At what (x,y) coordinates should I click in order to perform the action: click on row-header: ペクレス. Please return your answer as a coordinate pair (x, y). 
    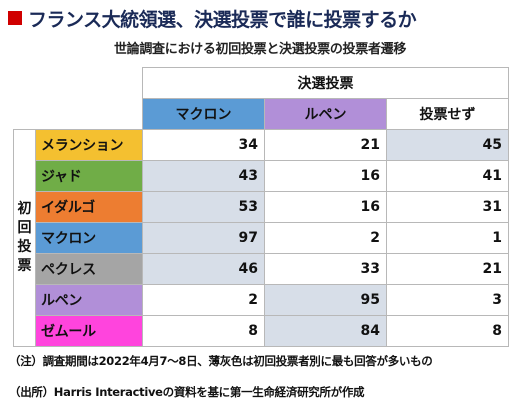
    Looking at the image, I should click on (89, 269).